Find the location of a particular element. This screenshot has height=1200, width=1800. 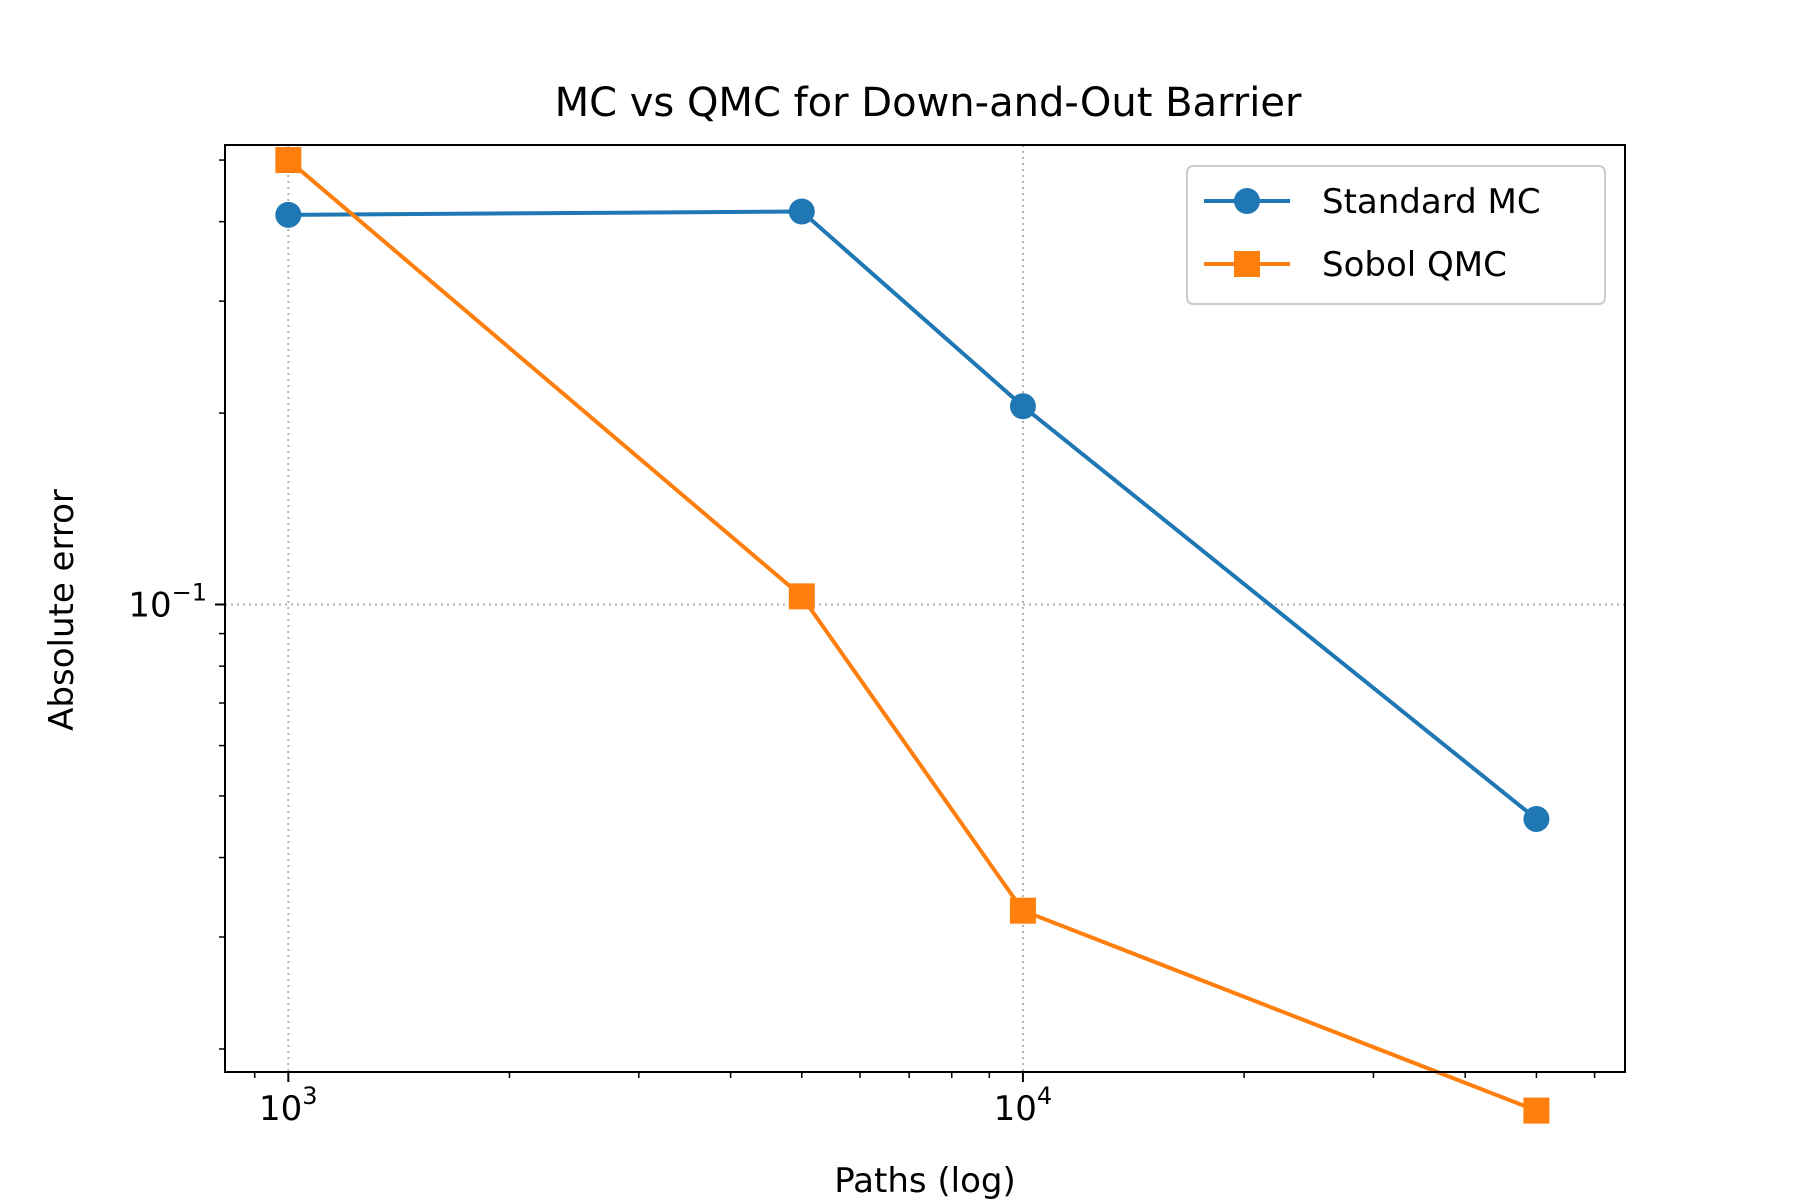

y-axis-ticks: 10−1 is located at coordinates (176, 604).